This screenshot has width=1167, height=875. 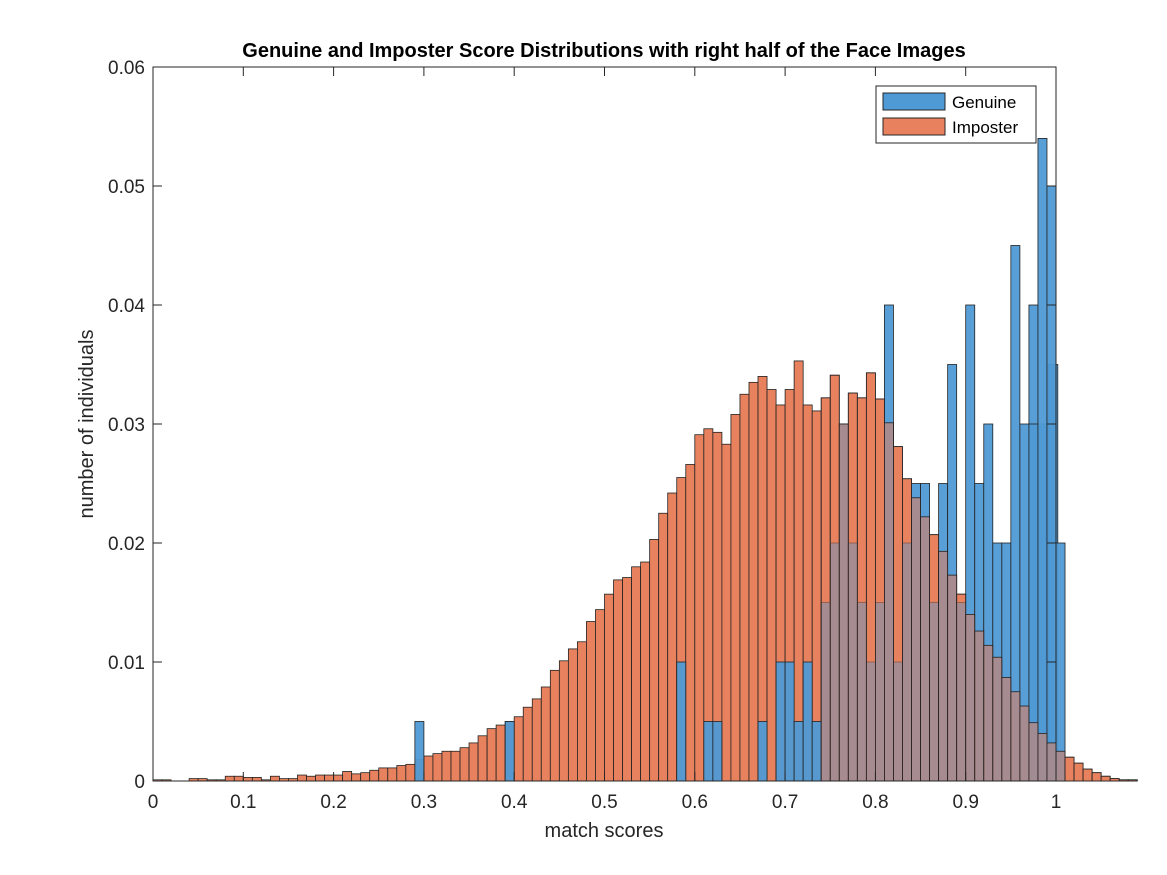 I want to click on legend: Genuine Imposter, so click(x=956, y=114).